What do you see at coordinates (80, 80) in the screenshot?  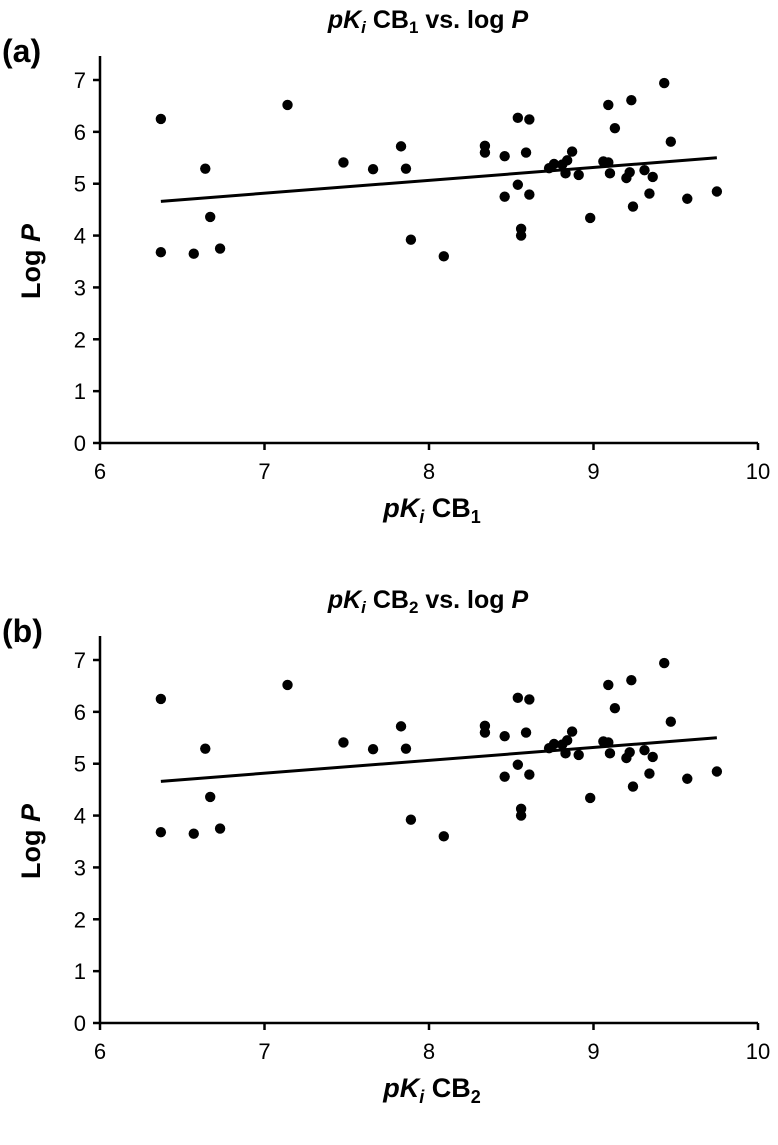 I see `y-tick-label: 7` at bounding box center [80, 80].